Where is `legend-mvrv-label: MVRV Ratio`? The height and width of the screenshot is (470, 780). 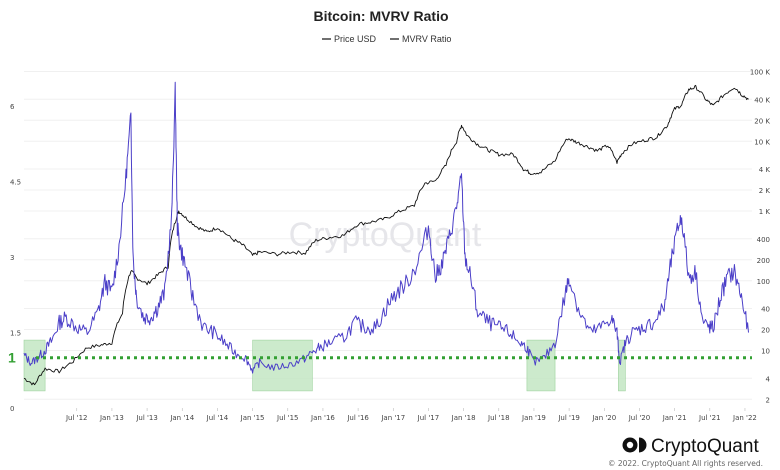 legend-mvrv-label: MVRV Ratio is located at coordinates (426, 39).